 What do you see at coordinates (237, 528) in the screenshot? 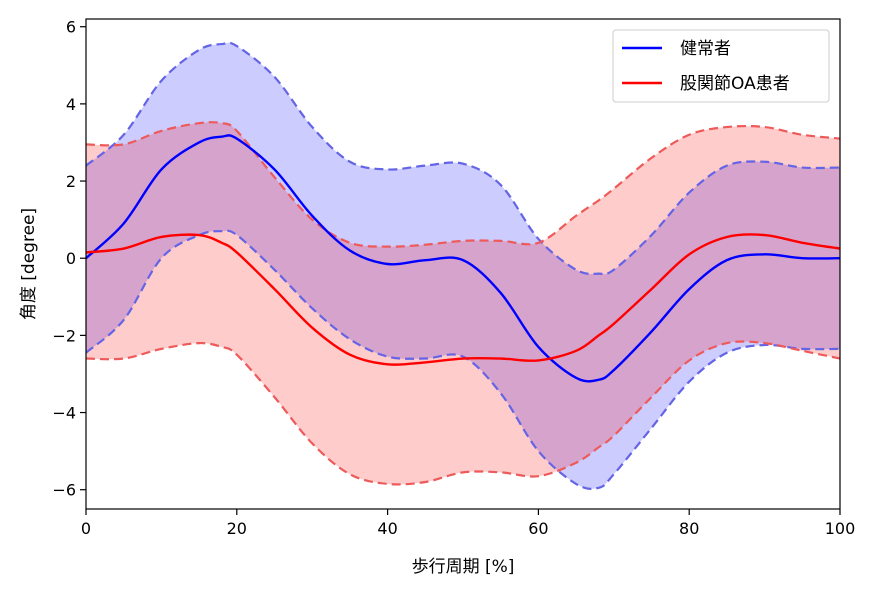
I see `x-tick-label: 20` at bounding box center [237, 528].